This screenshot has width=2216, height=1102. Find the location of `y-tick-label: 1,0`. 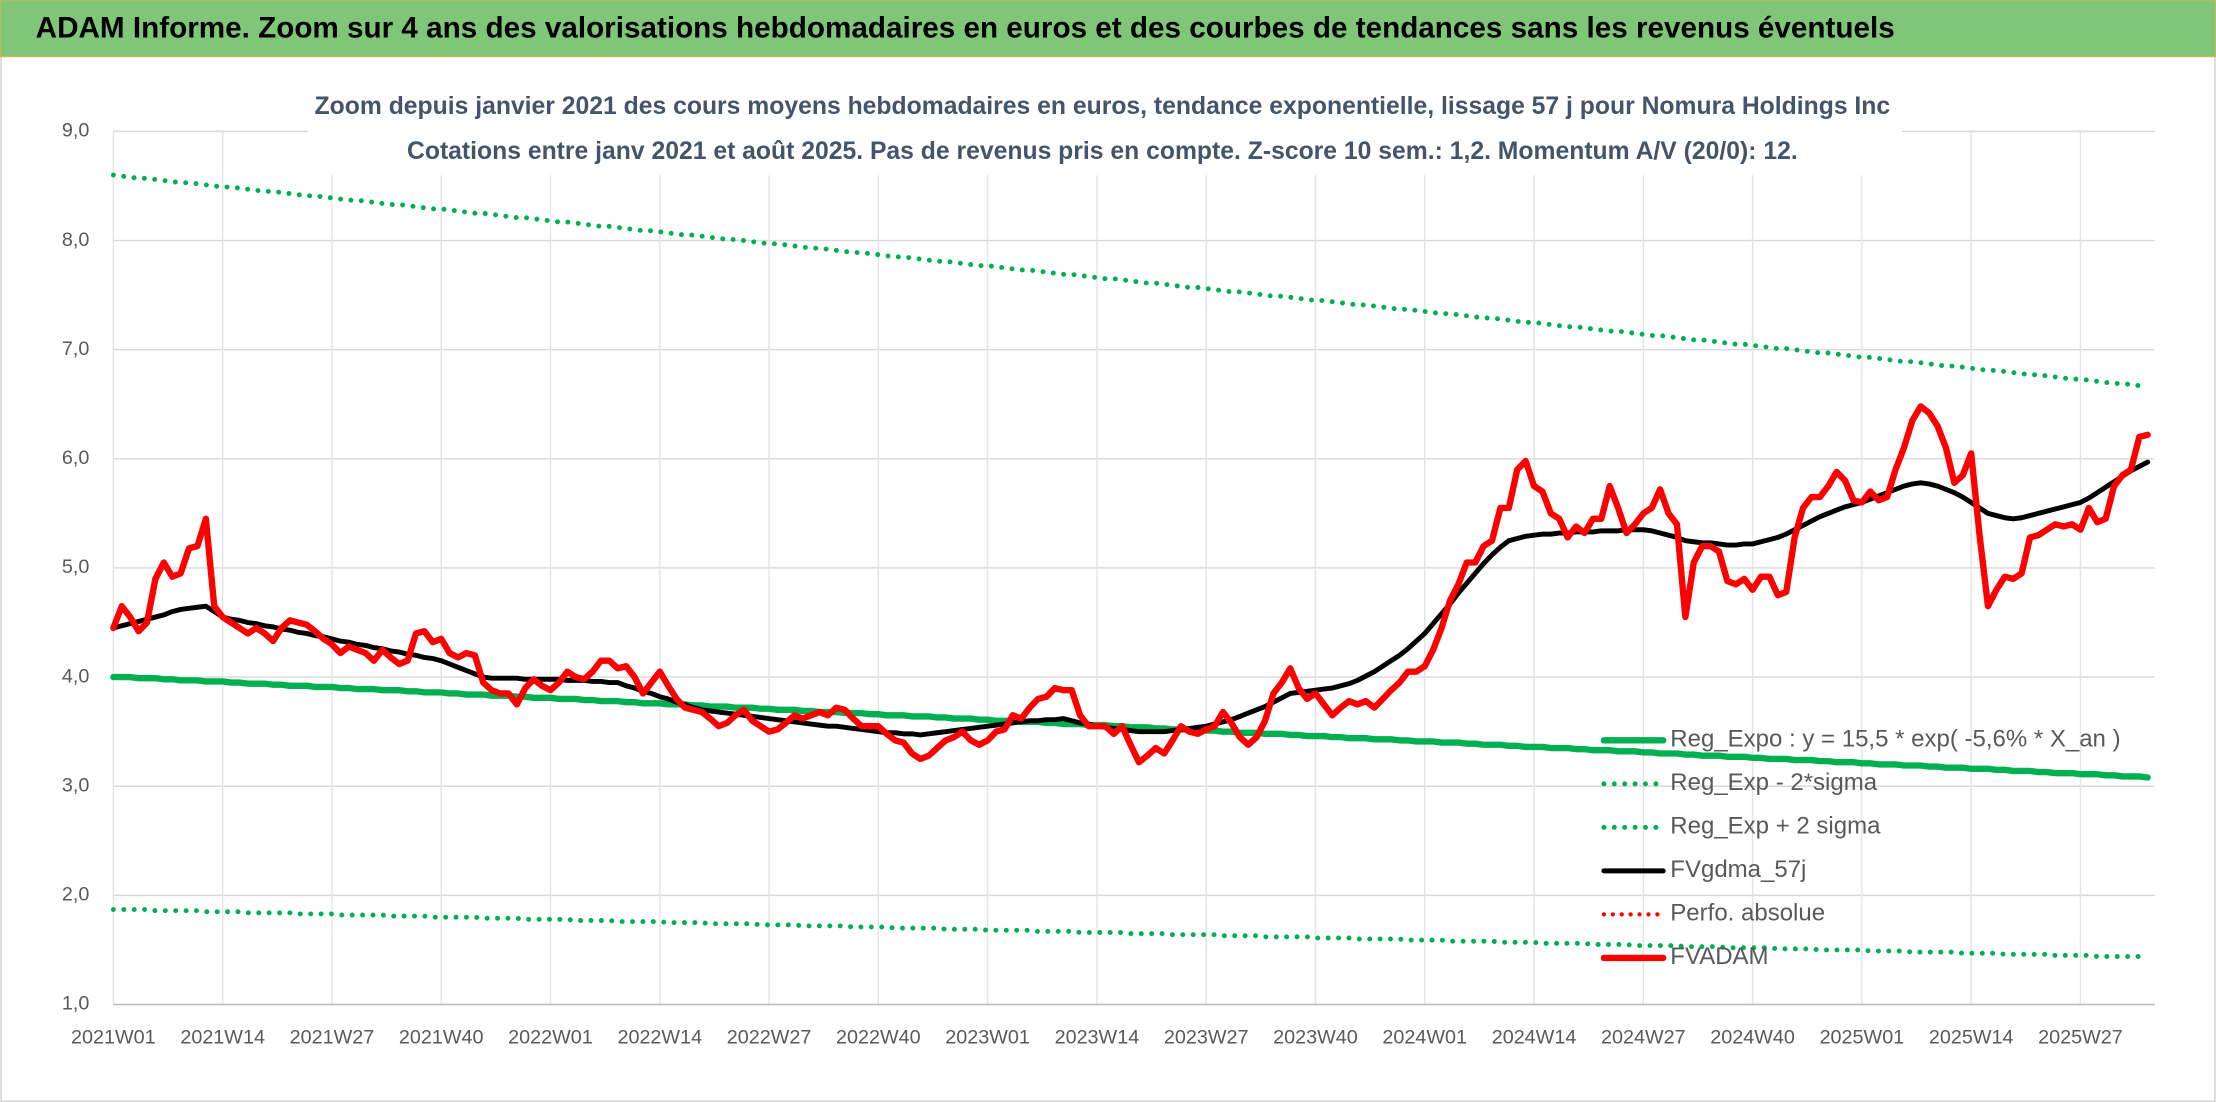

y-tick-label: 1,0 is located at coordinates (75, 1004).